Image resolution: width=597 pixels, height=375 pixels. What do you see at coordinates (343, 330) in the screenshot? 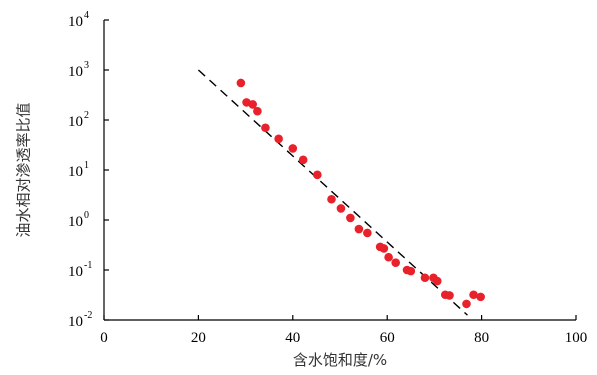
I see `x-axis-ticks: 0 20 40 60 80 100` at bounding box center [343, 330].